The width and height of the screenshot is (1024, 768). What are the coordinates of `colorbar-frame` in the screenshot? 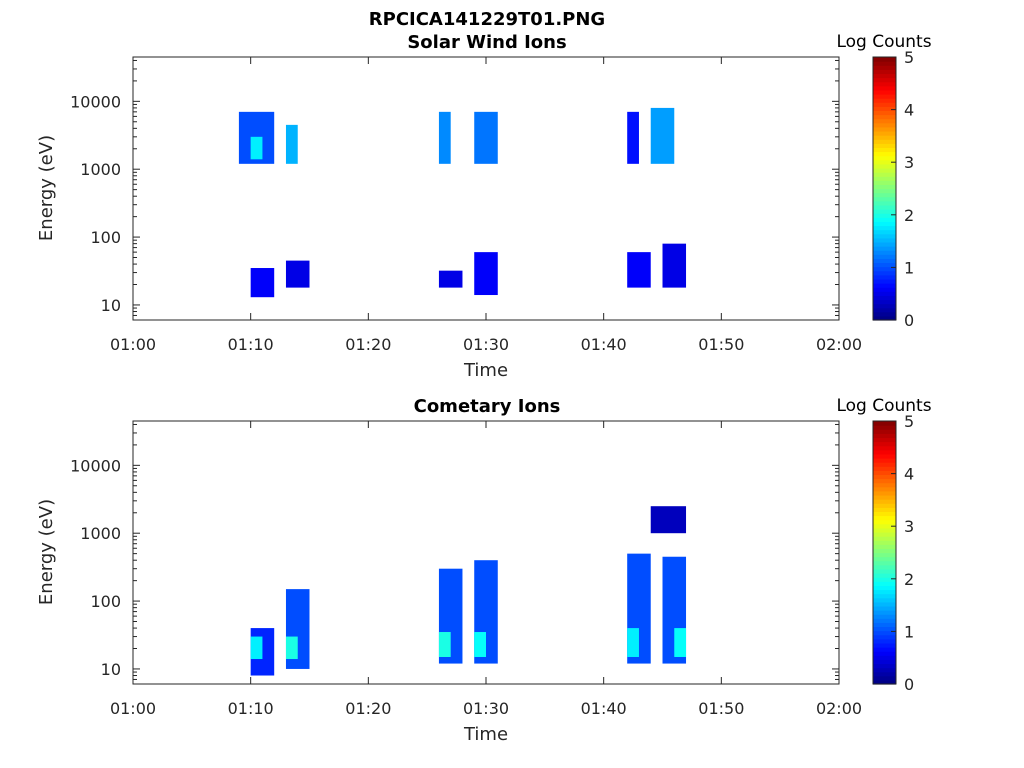 It's located at (884, 552).